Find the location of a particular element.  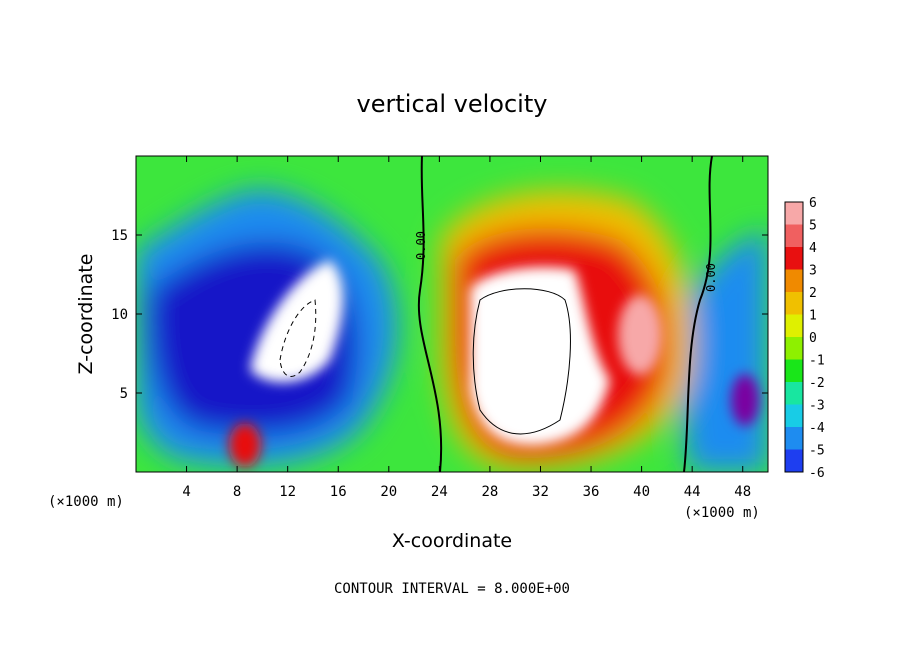

colorbar-label: -3 is located at coordinates (817, 406).